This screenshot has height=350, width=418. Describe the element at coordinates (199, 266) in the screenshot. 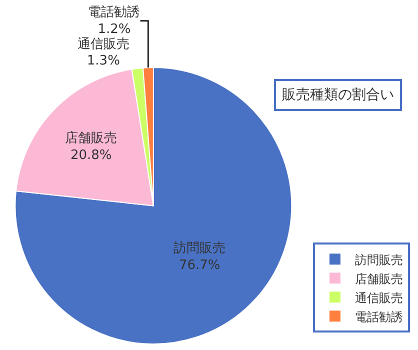

I see `data-label: 76.7%` at that location.